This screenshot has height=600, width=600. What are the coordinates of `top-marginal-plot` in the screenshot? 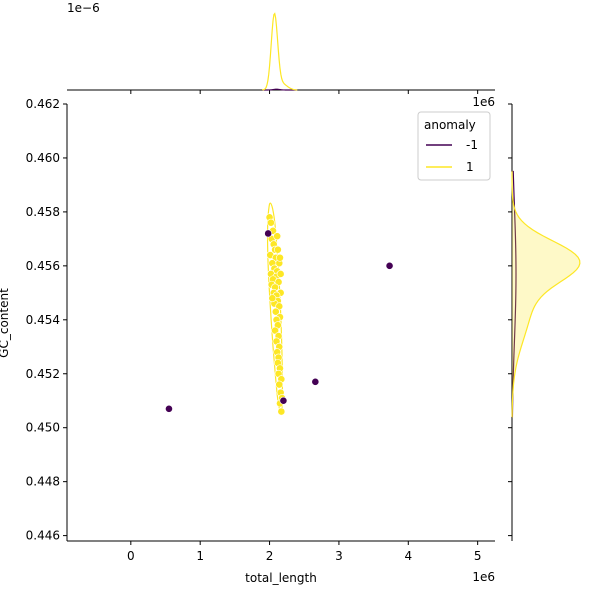 It's located at (281, 53).